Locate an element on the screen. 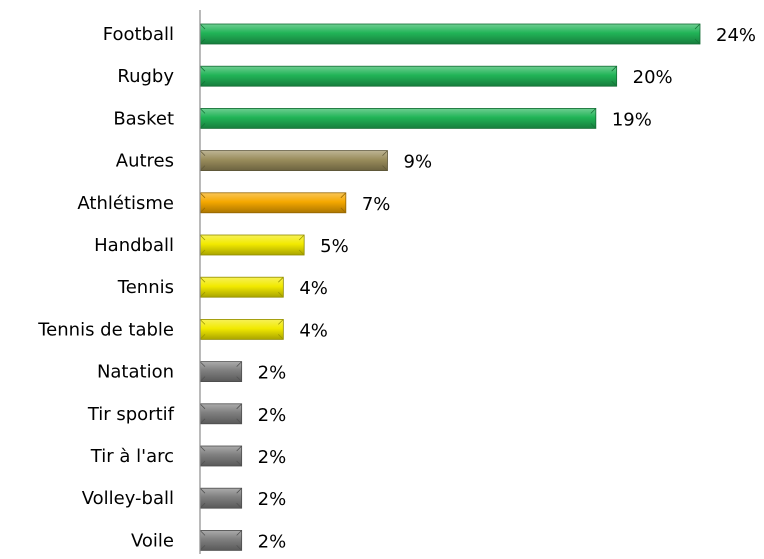  bar-rugby is located at coordinates (408, 76).